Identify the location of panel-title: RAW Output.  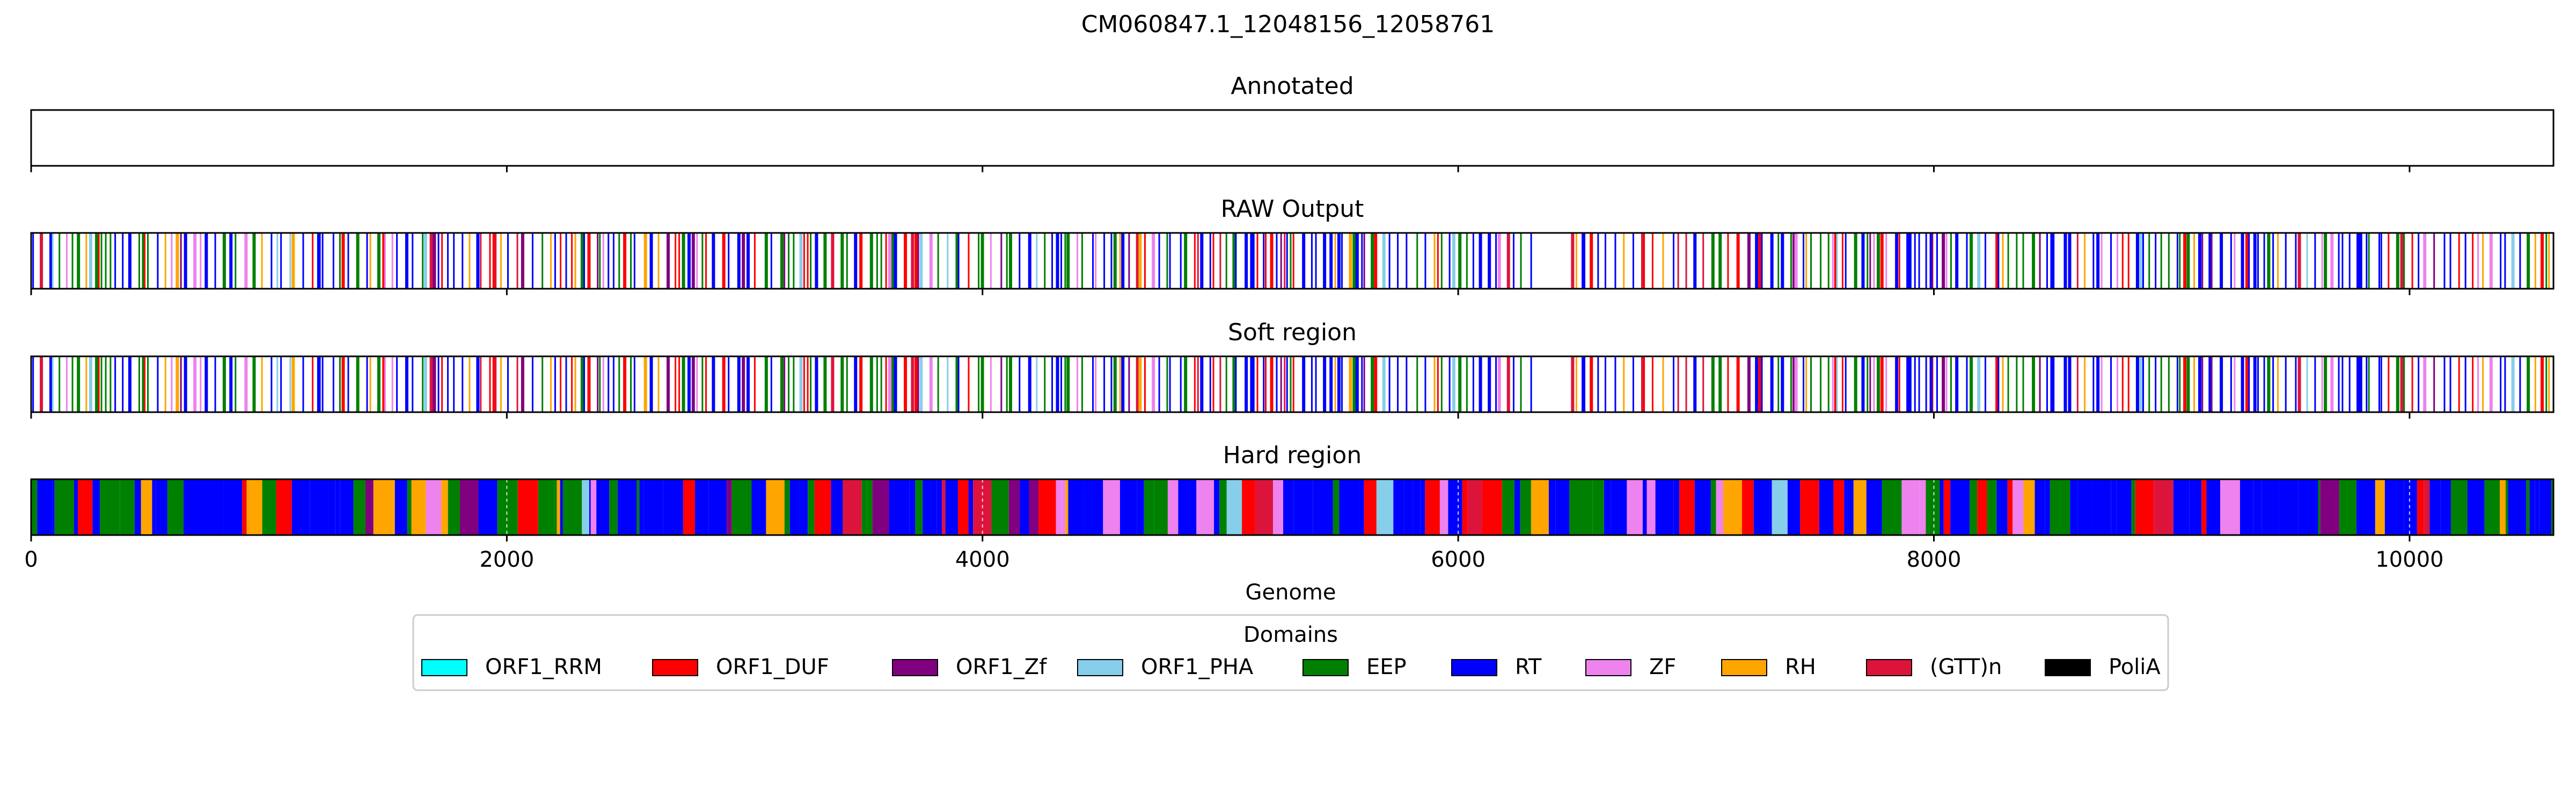
(1292, 209).